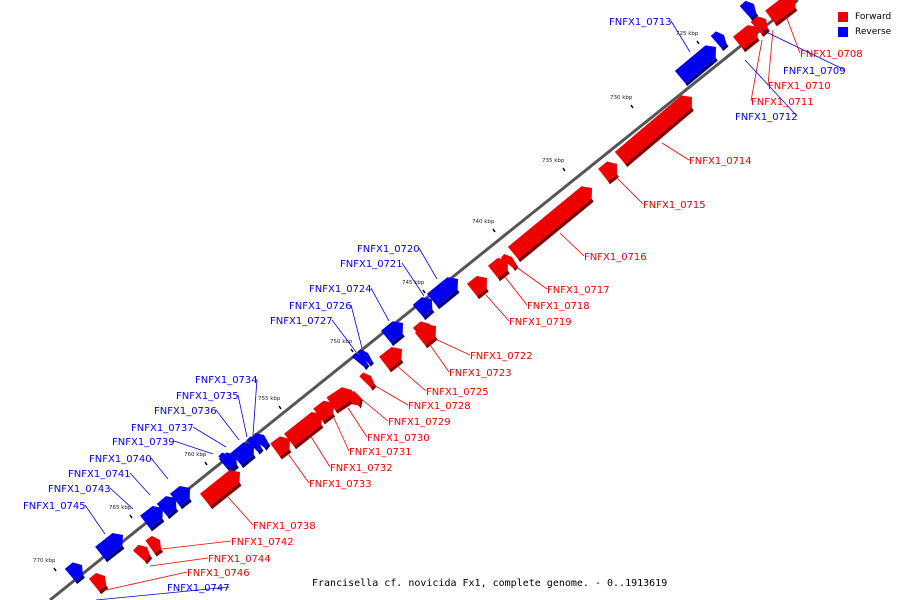 This screenshot has height=600, width=900. What do you see at coordinates (271, 514) in the screenshot?
I see `gene-label-FNFX1_0738: FNFX1_0738` at bounding box center [271, 514].